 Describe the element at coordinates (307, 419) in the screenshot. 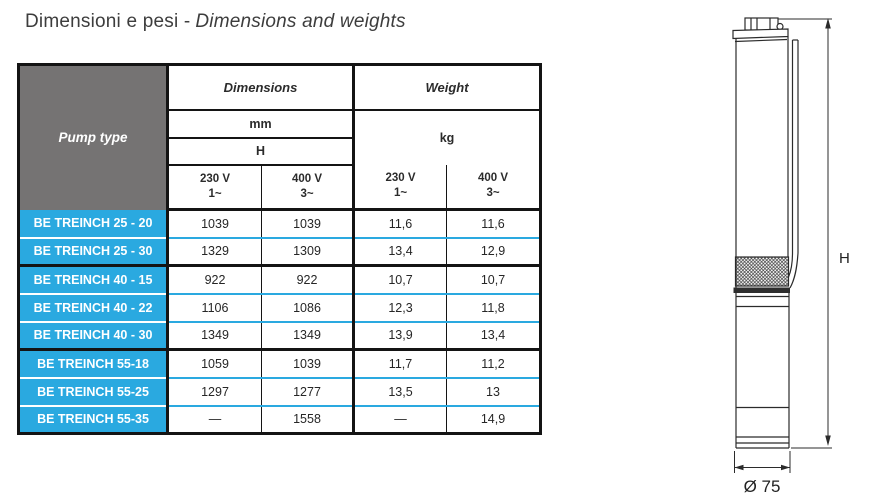

I see `value-cell: 1558` at that location.